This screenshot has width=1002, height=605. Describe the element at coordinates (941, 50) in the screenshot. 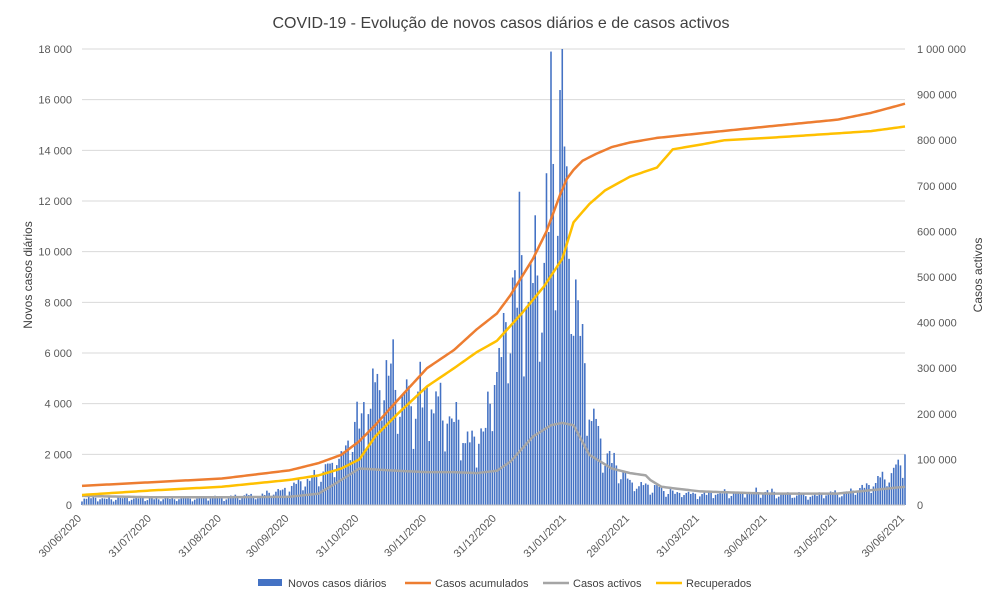

I see `y-right-tick-label: 1 000 000` at that location.